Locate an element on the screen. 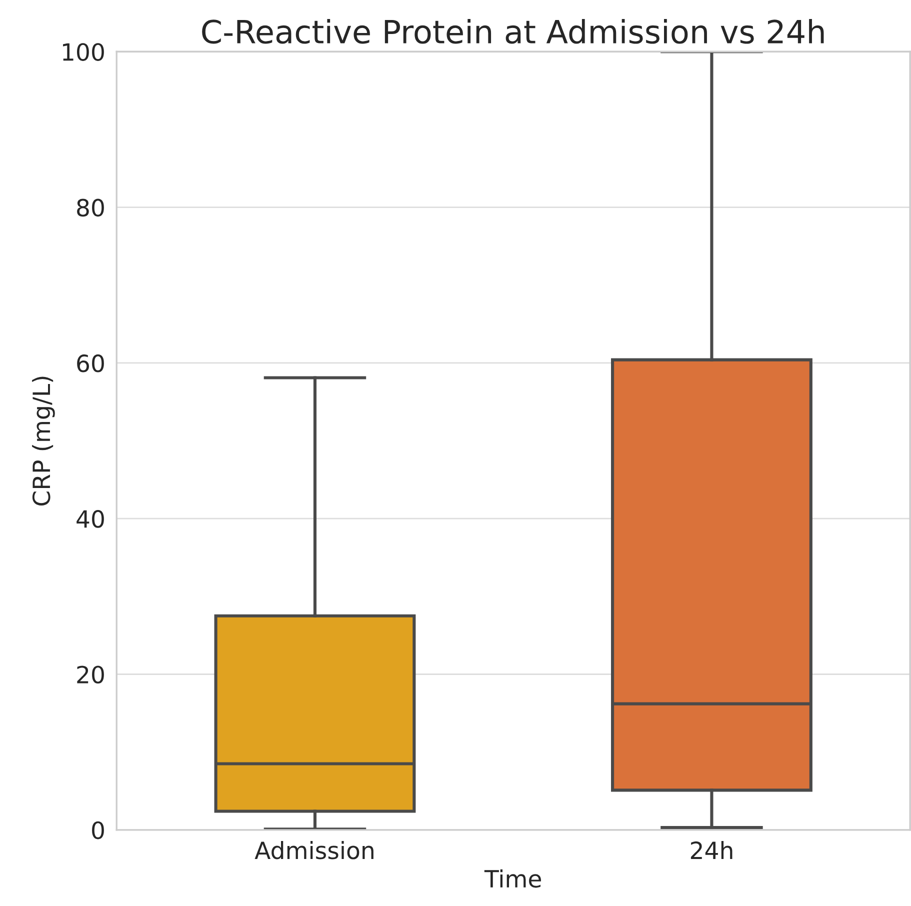 The height and width of the screenshot is (906, 911). y-tick-label: 40 is located at coordinates (90, 519).